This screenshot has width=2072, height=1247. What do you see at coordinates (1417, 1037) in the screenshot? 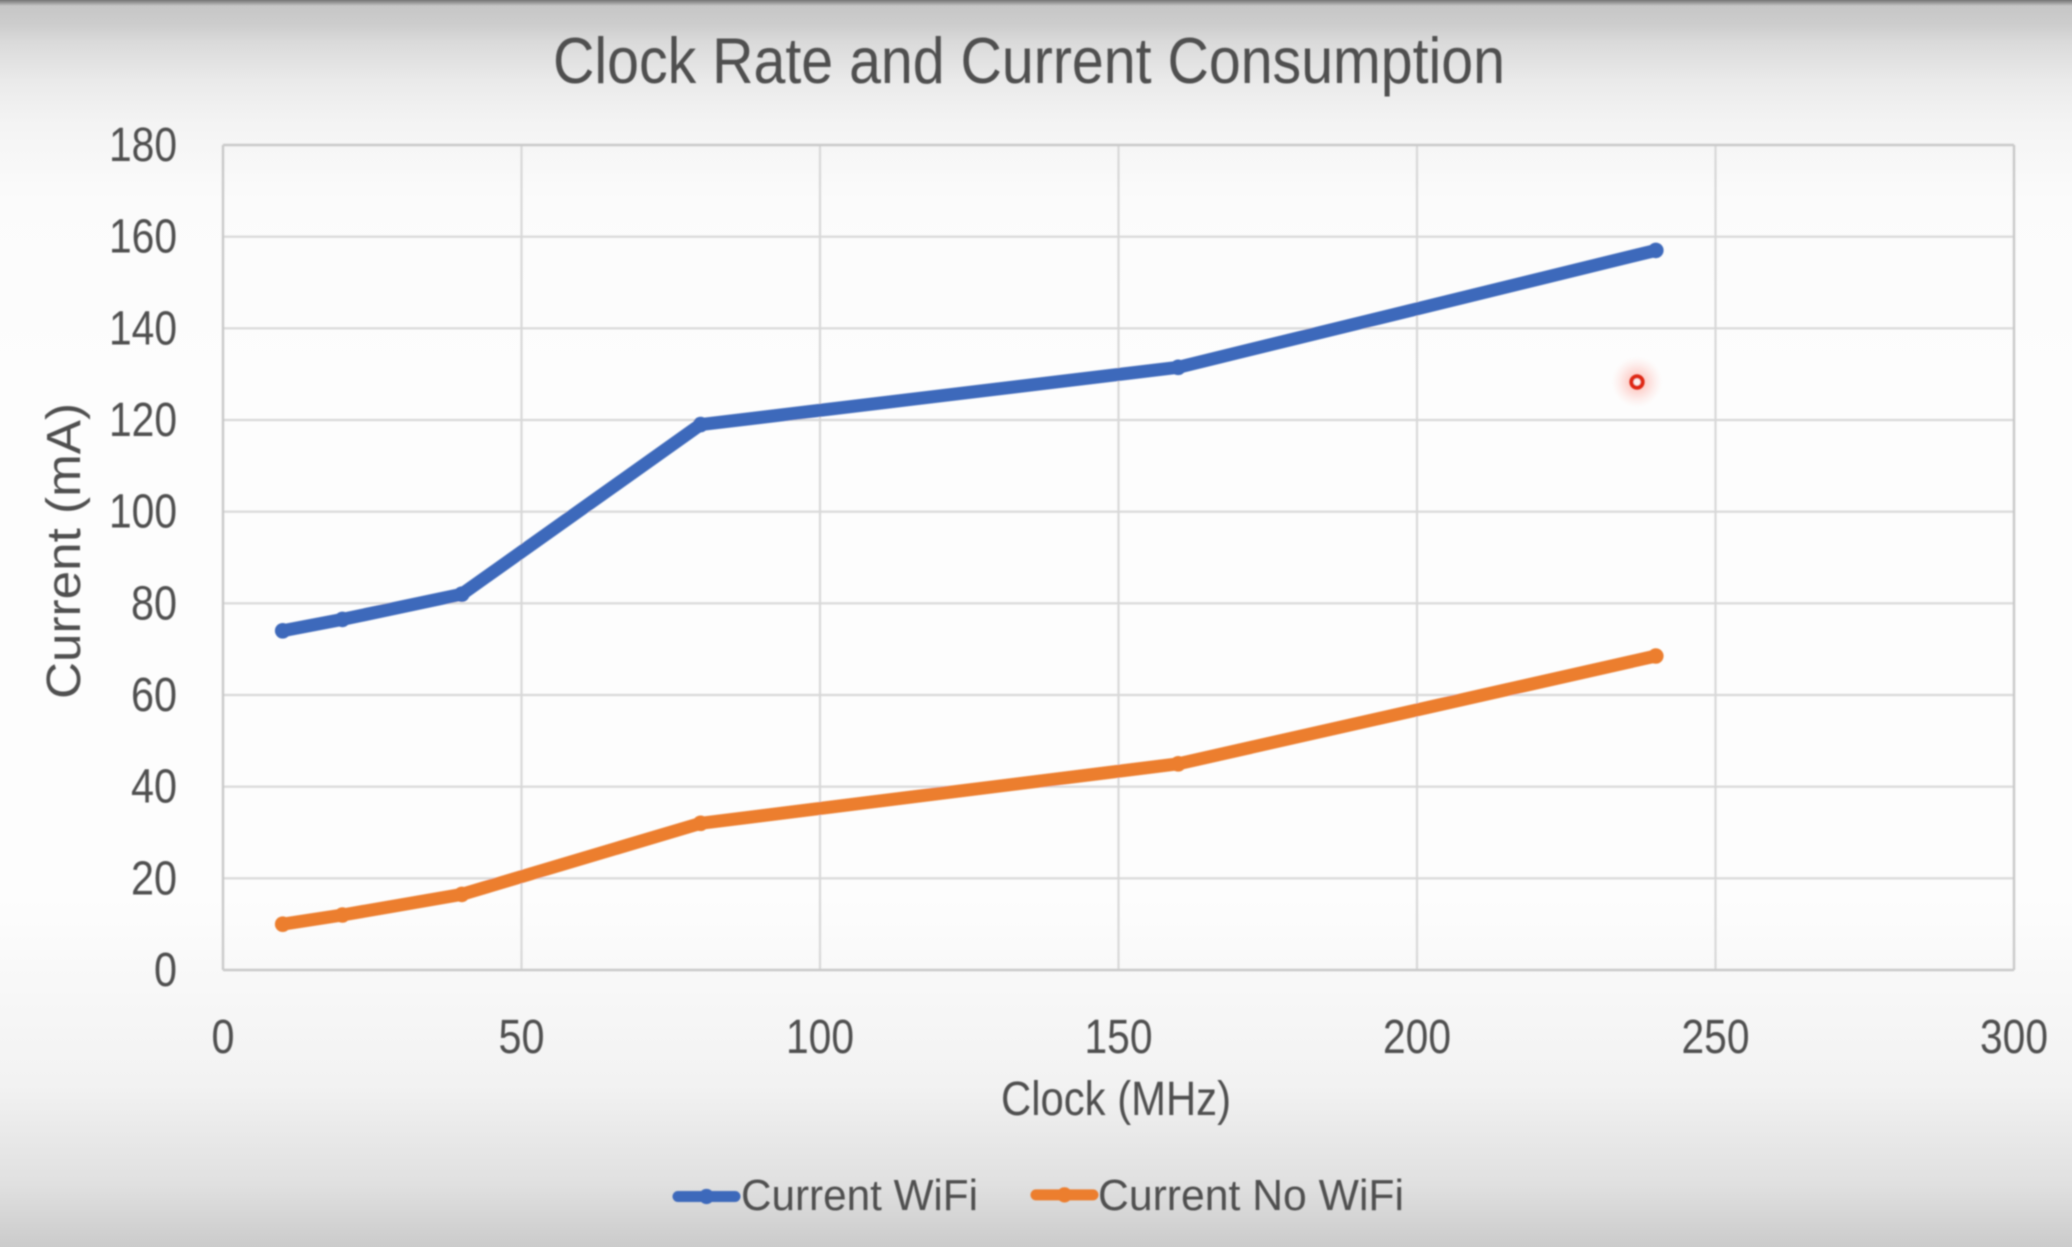
I see `svg-text: 200` at bounding box center [1417, 1037].